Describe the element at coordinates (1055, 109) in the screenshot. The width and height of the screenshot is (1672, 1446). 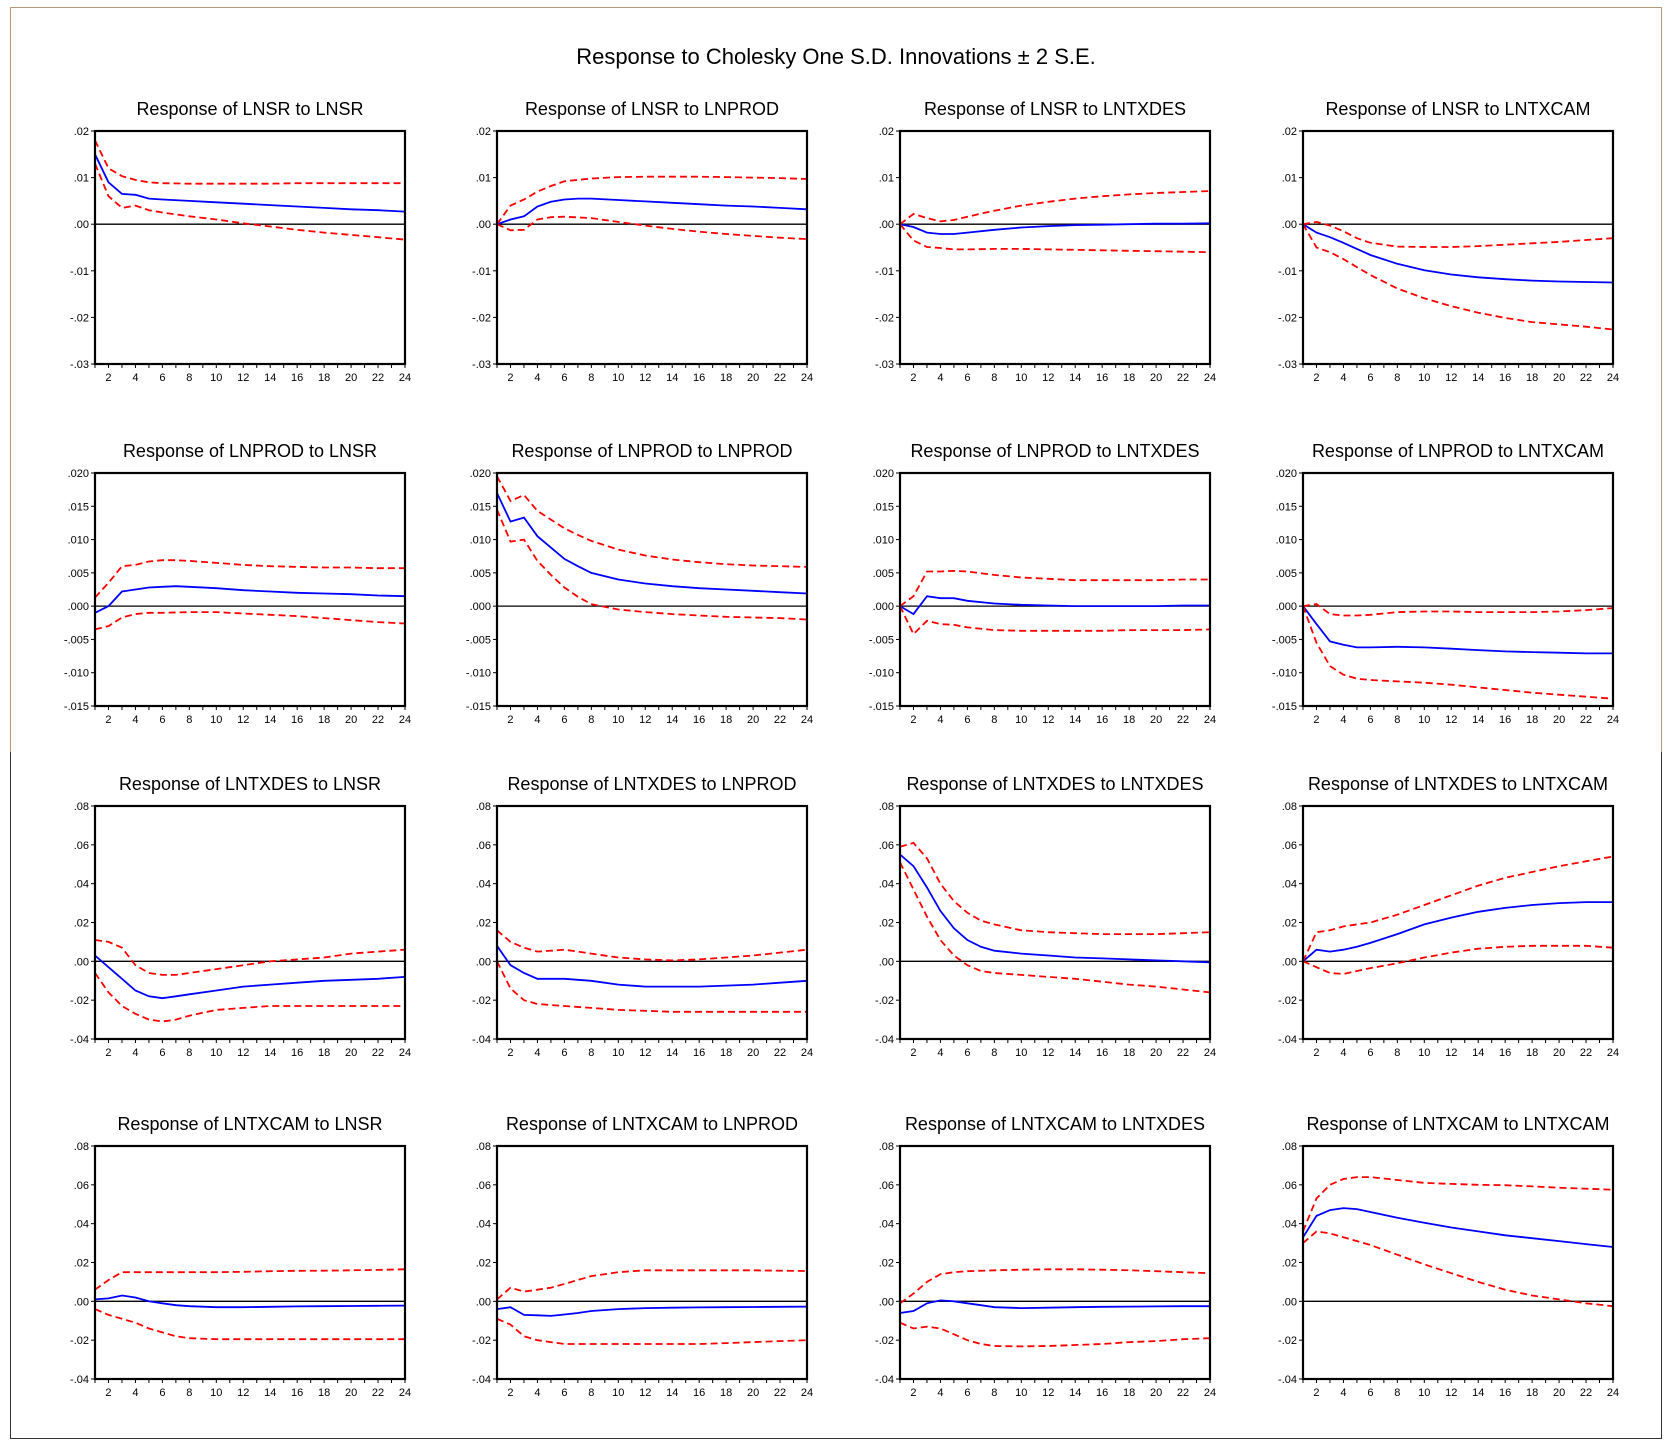
I see `panel-title: Response of LNSR to LNTXDES` at that location.